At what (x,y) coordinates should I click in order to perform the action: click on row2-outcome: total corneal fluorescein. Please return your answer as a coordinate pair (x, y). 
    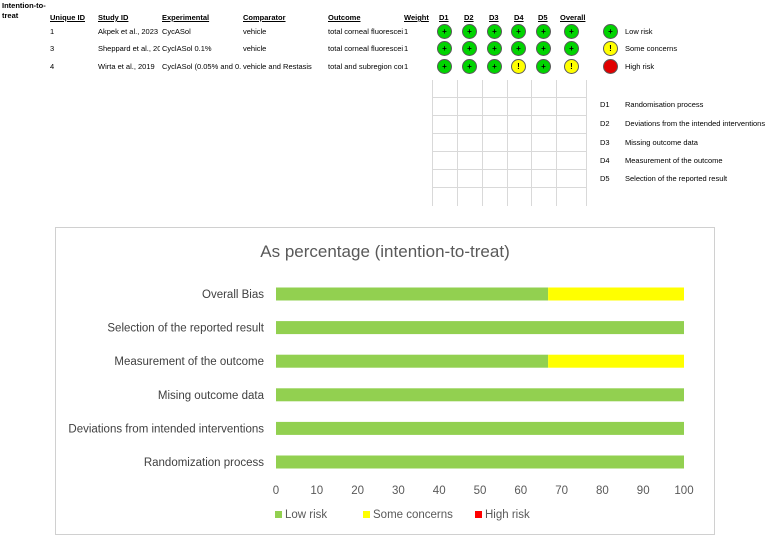
    Looking at the image, I should click on (365, 48).